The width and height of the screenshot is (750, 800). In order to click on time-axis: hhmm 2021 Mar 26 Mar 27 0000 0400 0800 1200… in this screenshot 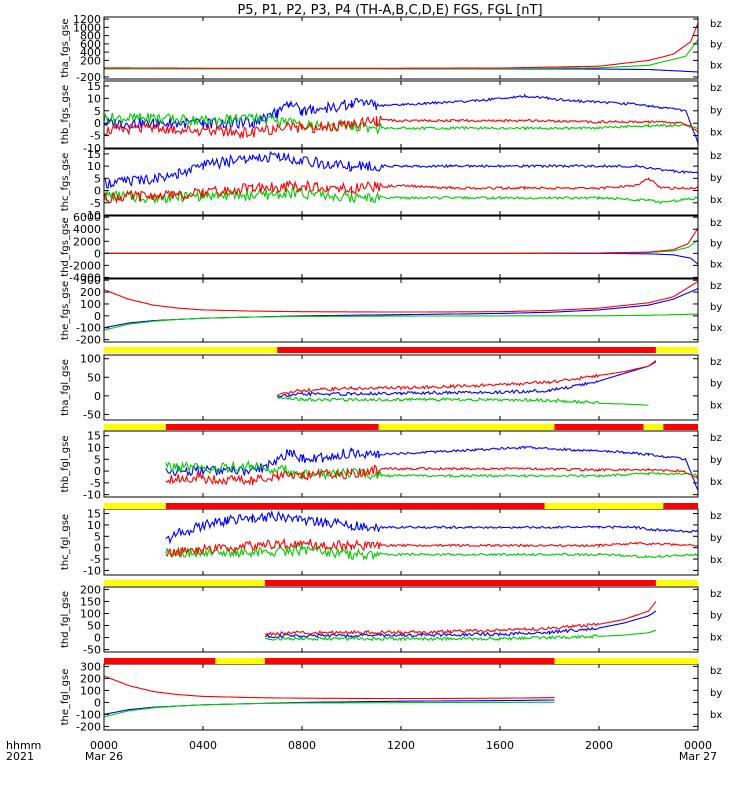, I will do `click(361, 751)`.